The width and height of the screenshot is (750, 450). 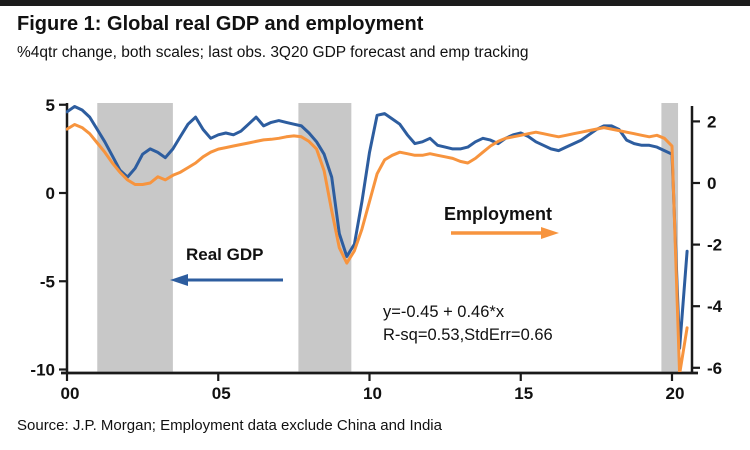 What do you see at coordinates (375, 3) in the screenshot?
I see `top-border-bar` at bounding box center [375, 3].